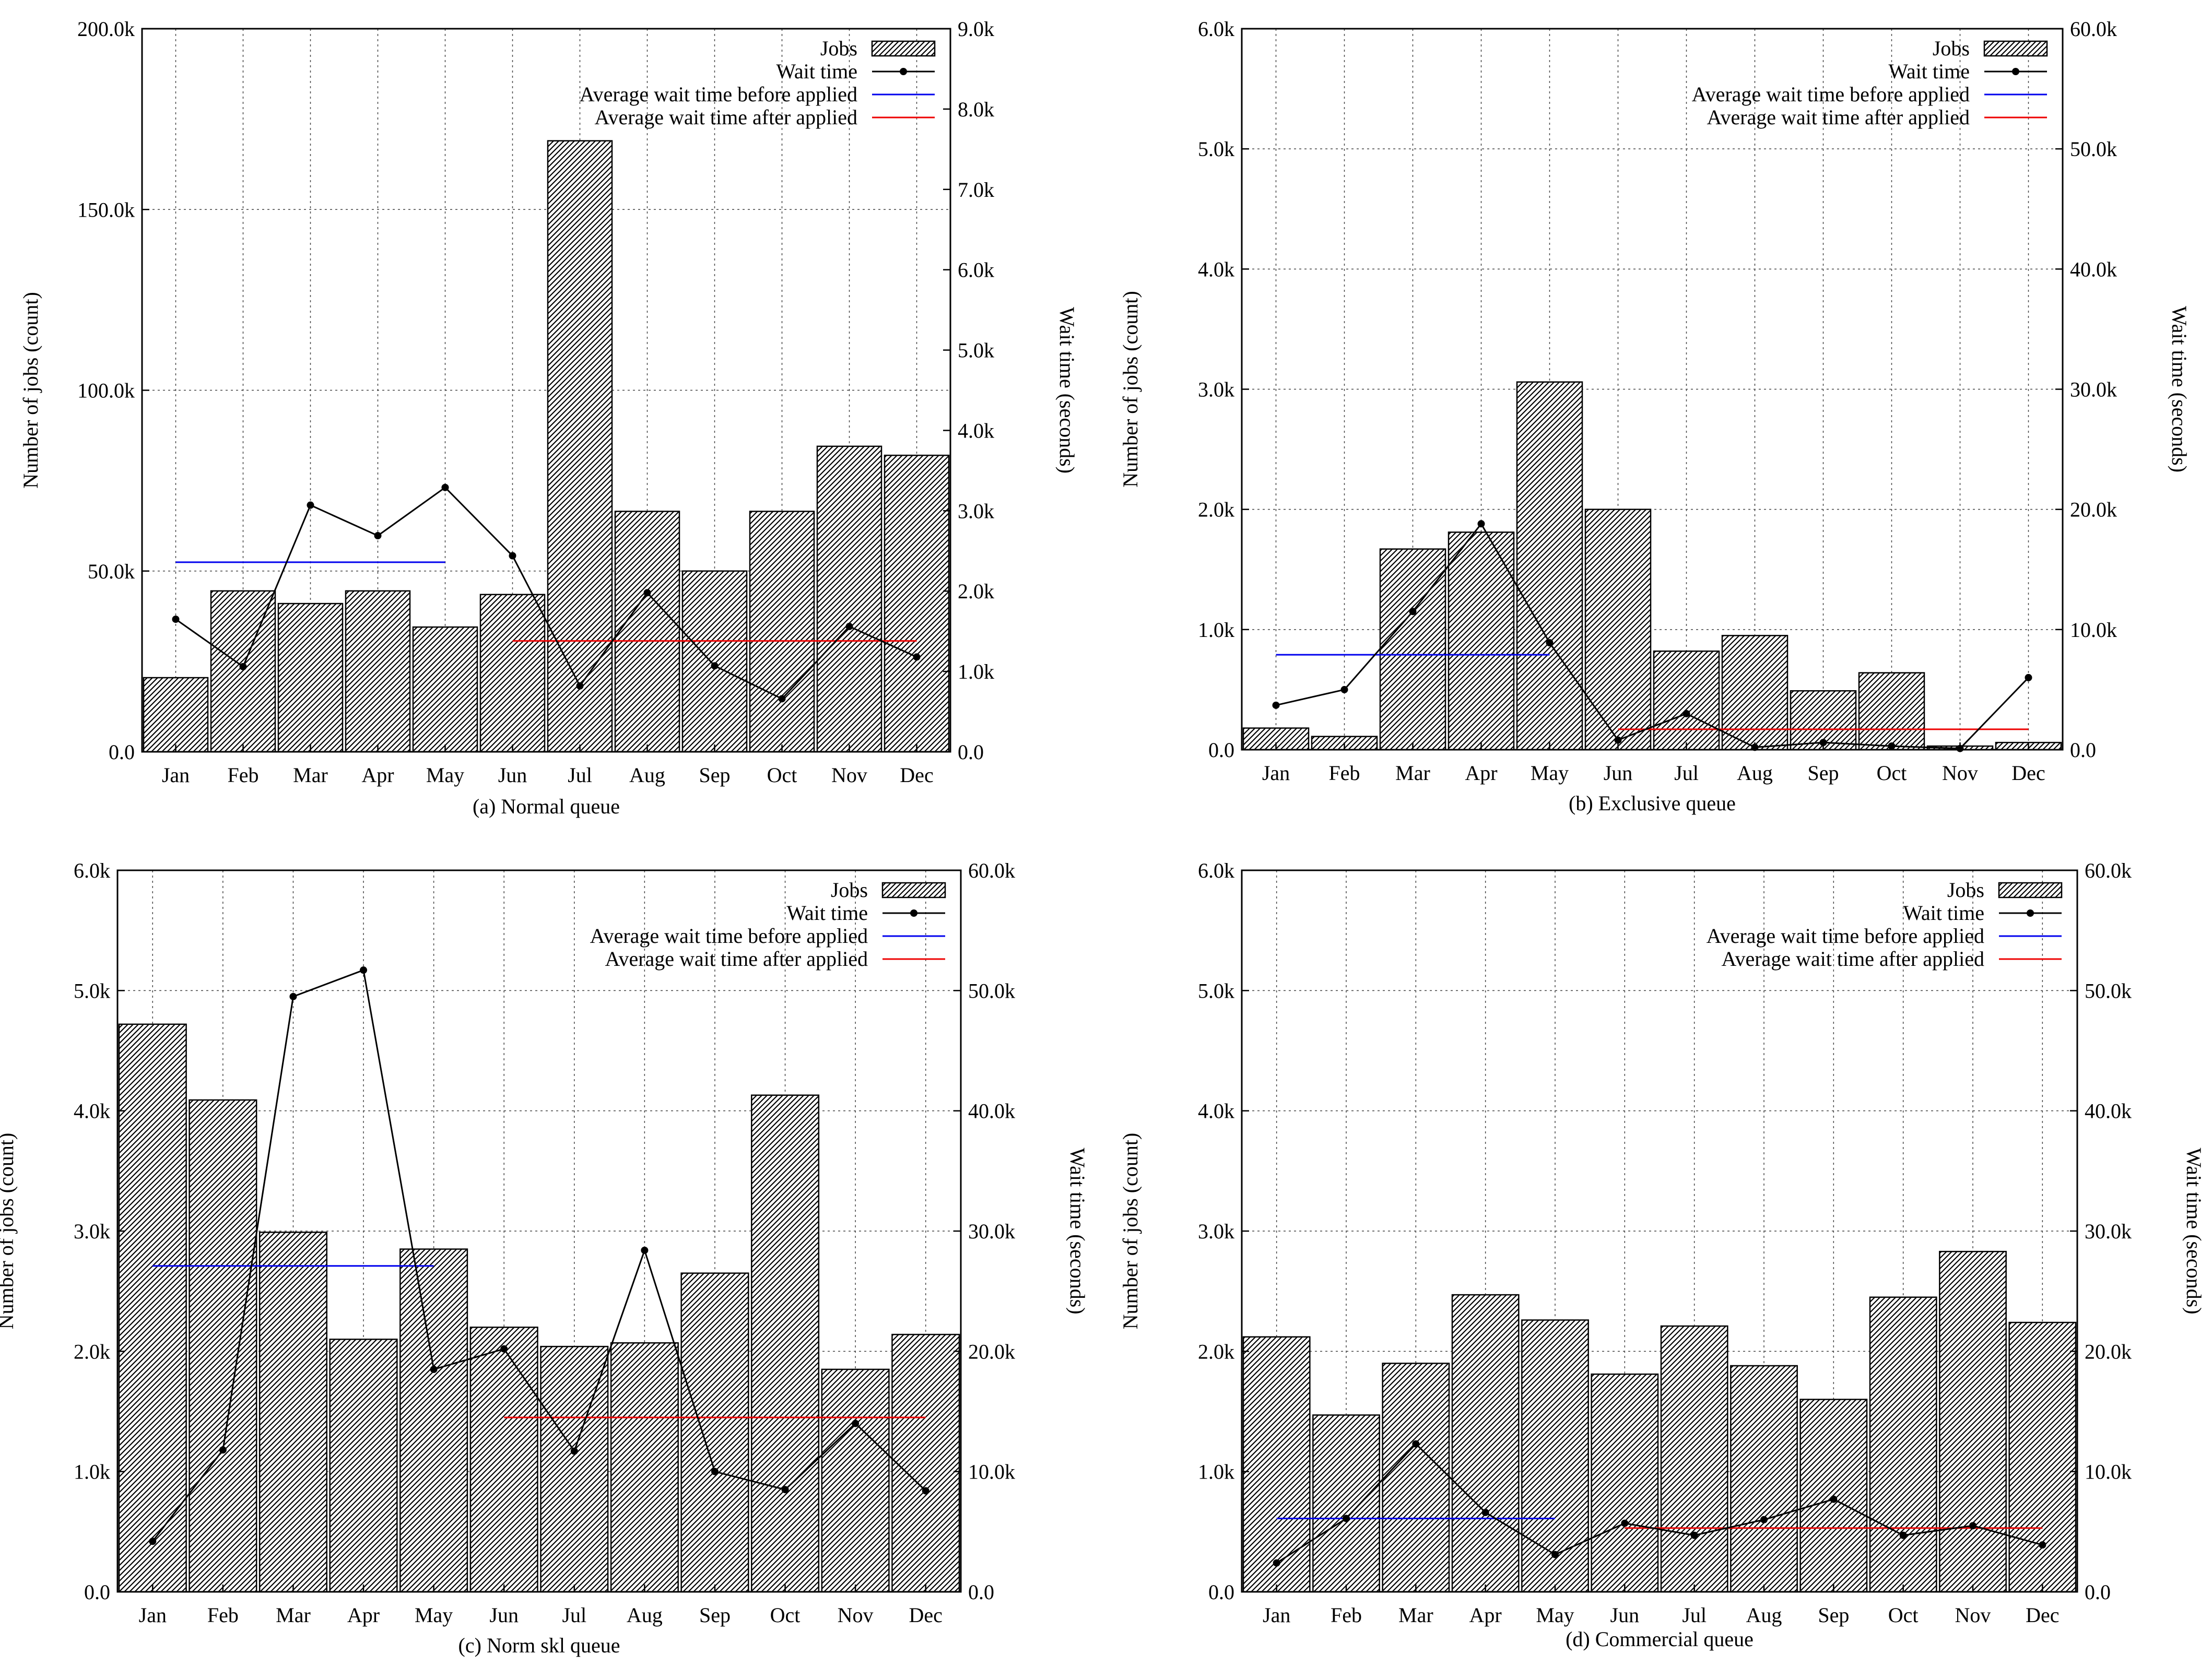 The width and height of the screenshot is (2212, 1667). What do you see at coordinates (243, 666) in the screenshot?
I see `wait-point-feb` at bounding box center [243, 666].